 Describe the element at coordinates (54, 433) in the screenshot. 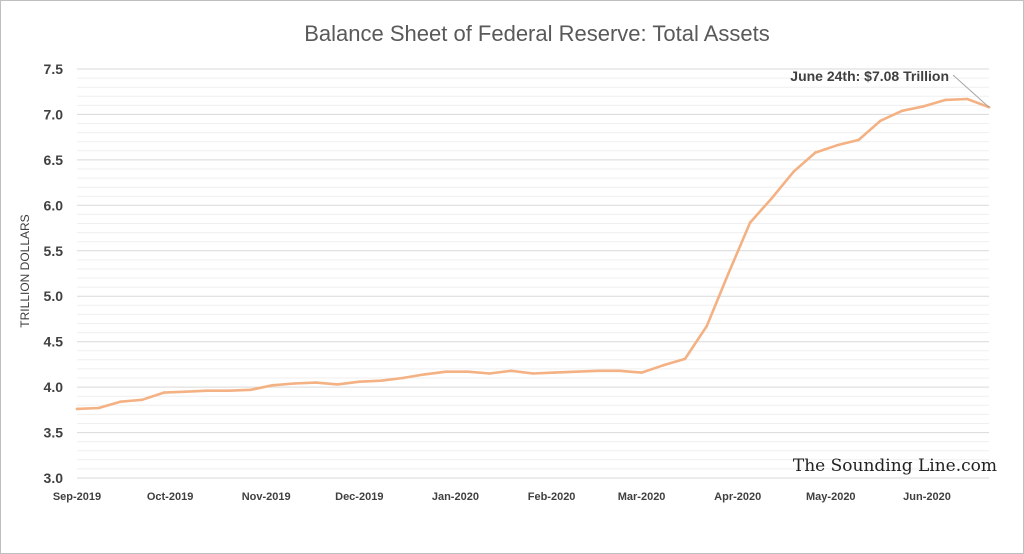

I see `y-tick-label: 3.5` at that location.